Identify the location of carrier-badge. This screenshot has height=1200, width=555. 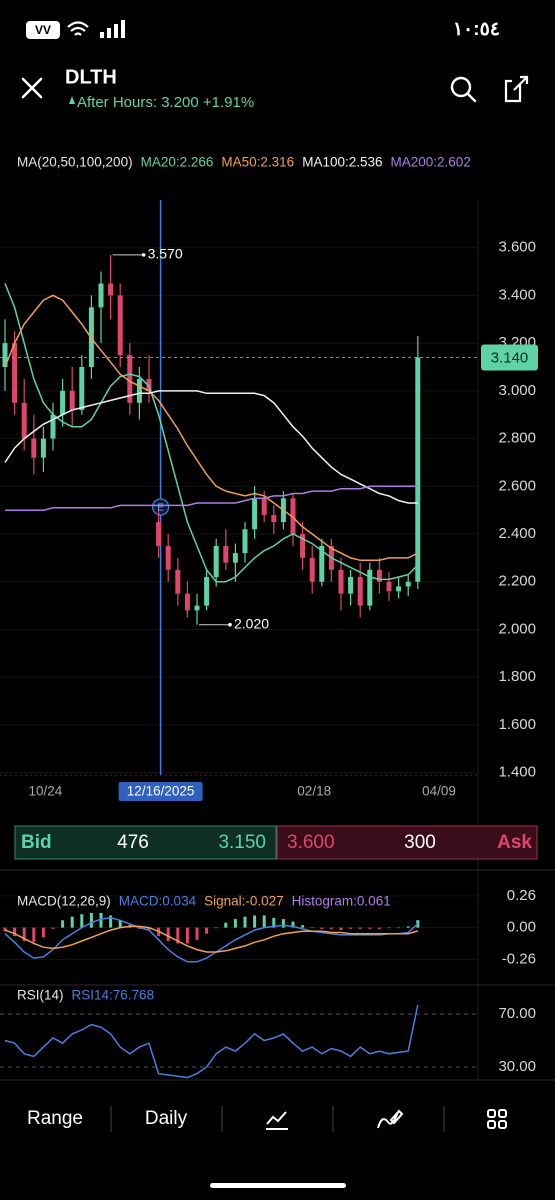
(43, 30).